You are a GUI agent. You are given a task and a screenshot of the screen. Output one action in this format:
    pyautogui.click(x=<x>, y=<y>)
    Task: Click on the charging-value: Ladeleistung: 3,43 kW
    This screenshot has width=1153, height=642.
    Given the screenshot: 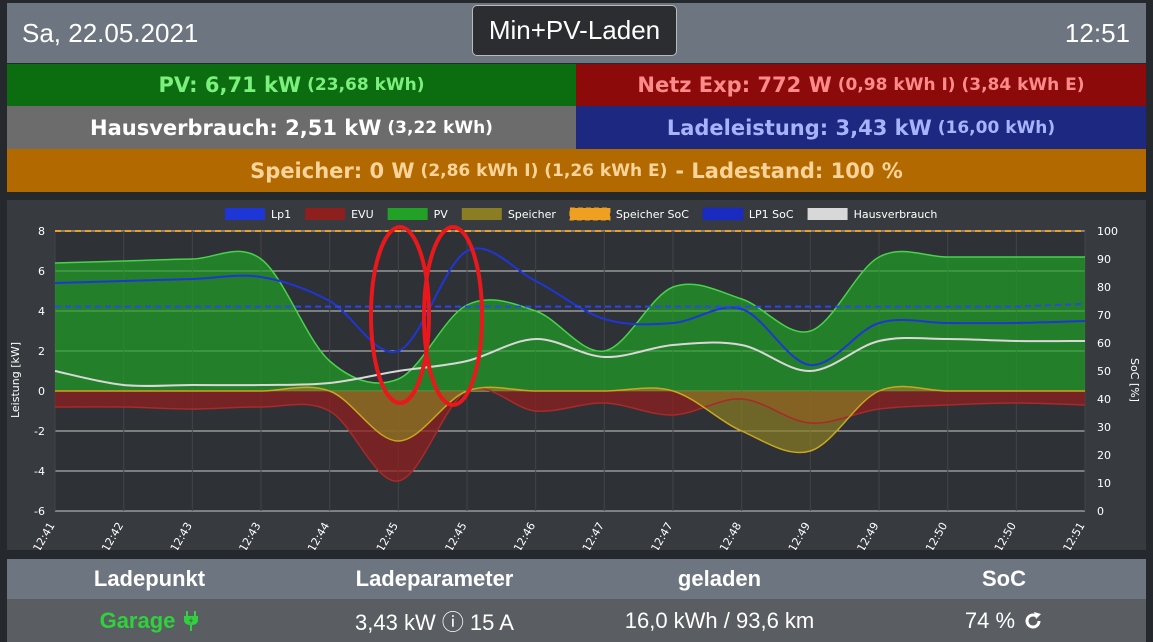 What is the action you would take?
    pyautogui.click(x=799, y=127)
    